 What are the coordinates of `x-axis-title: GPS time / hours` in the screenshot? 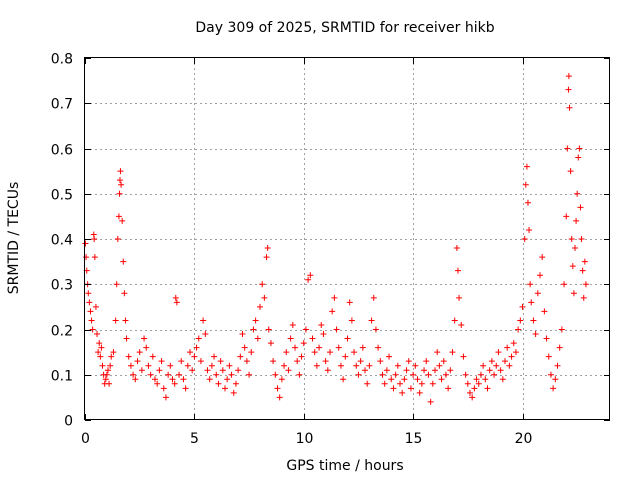 It's located at (344, 466).